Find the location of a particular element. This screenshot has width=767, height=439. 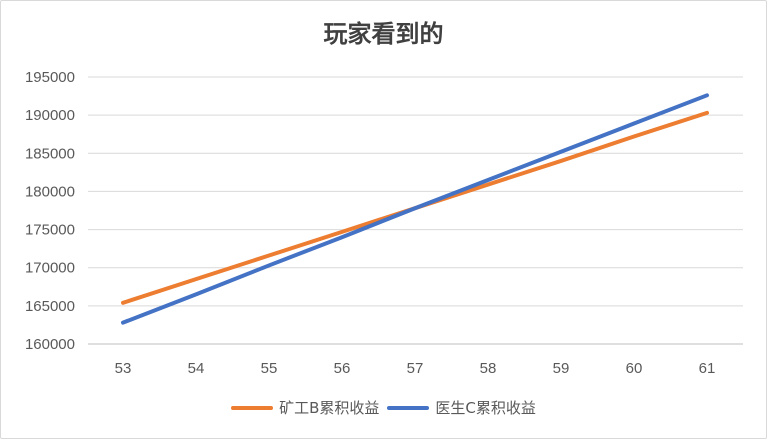

y-tick-label: 165000 is located at coordinates (50, 306).